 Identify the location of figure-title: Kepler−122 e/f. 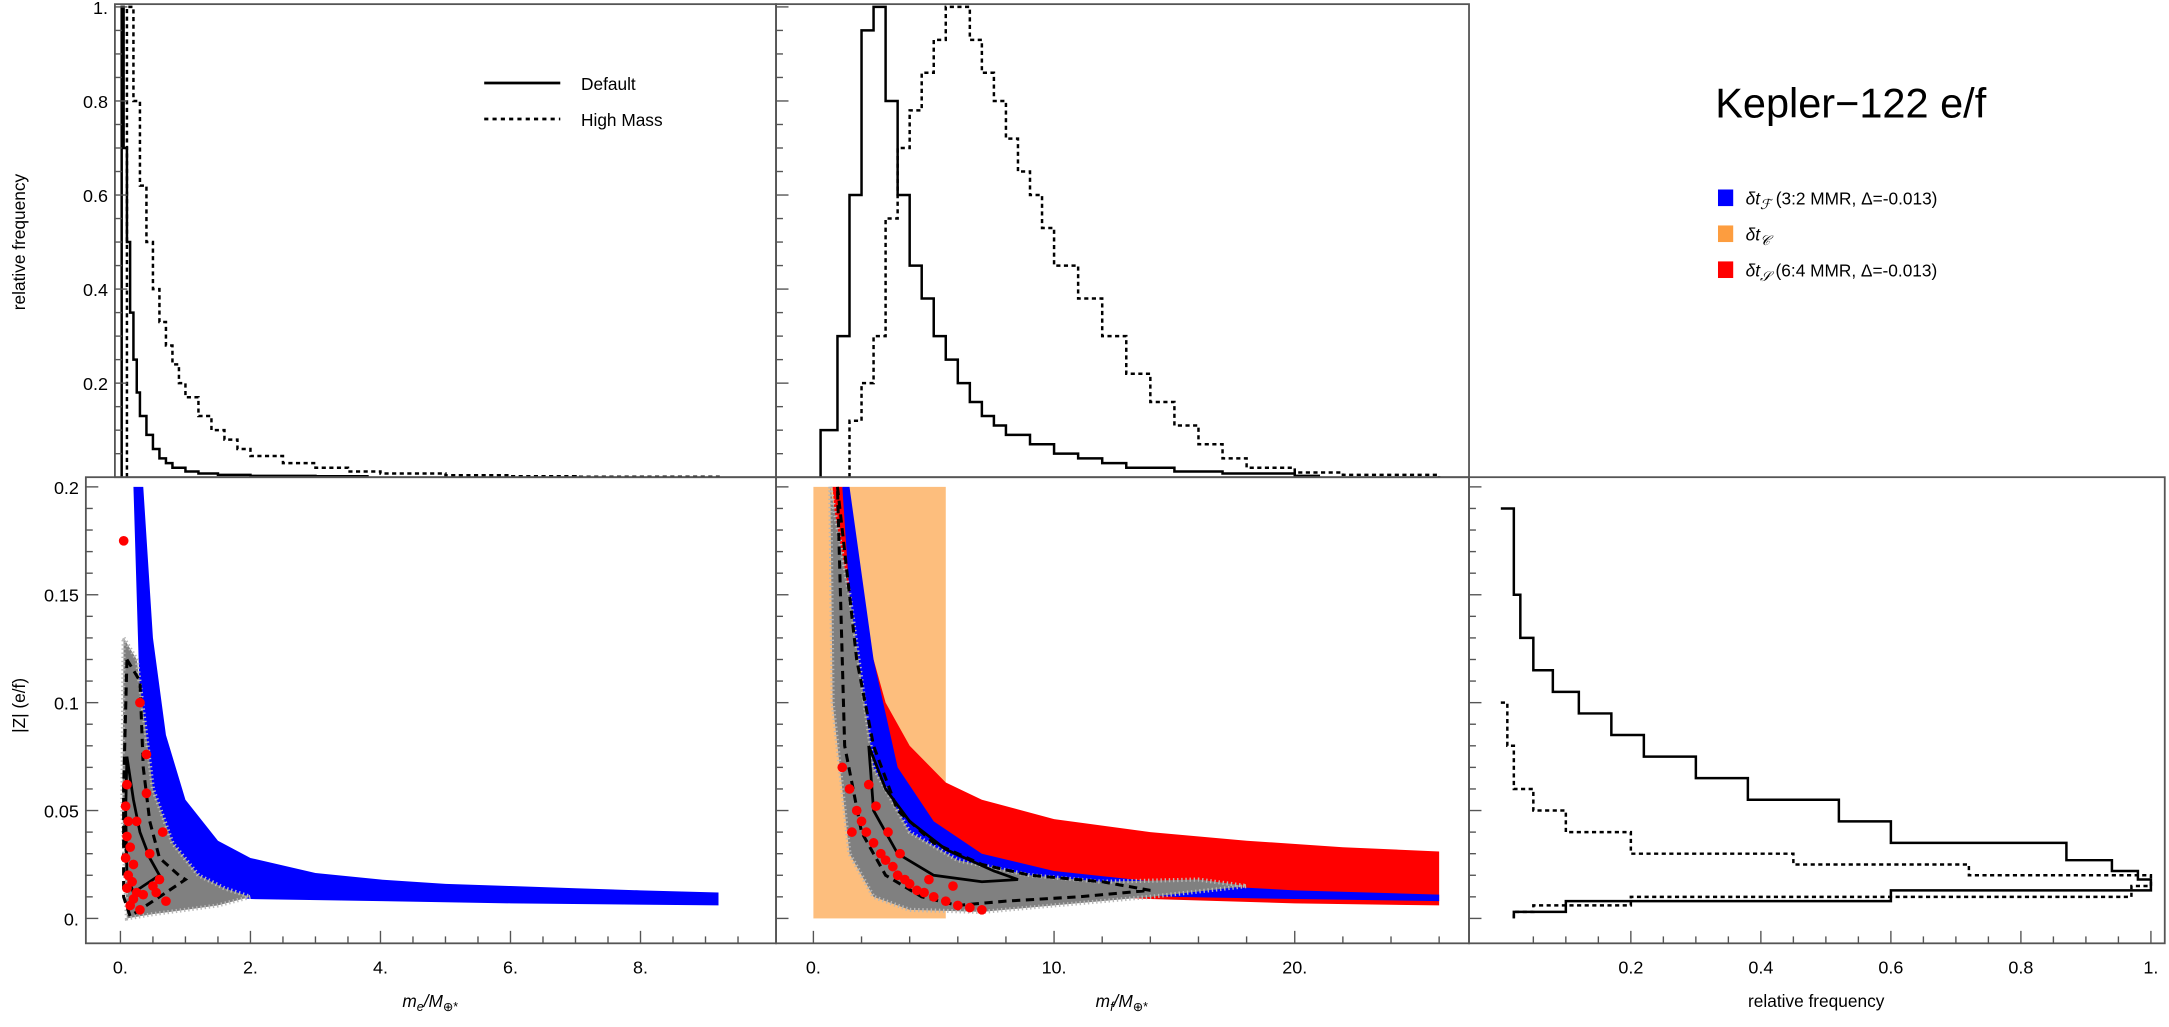
(1850, 103).